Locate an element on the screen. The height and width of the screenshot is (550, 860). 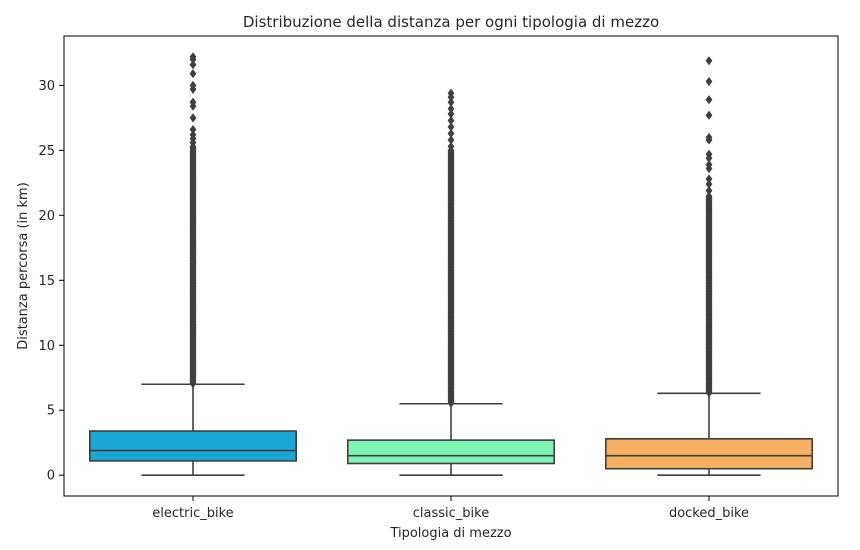
y-tick-label: 15 is located at coordinates (46, 281).